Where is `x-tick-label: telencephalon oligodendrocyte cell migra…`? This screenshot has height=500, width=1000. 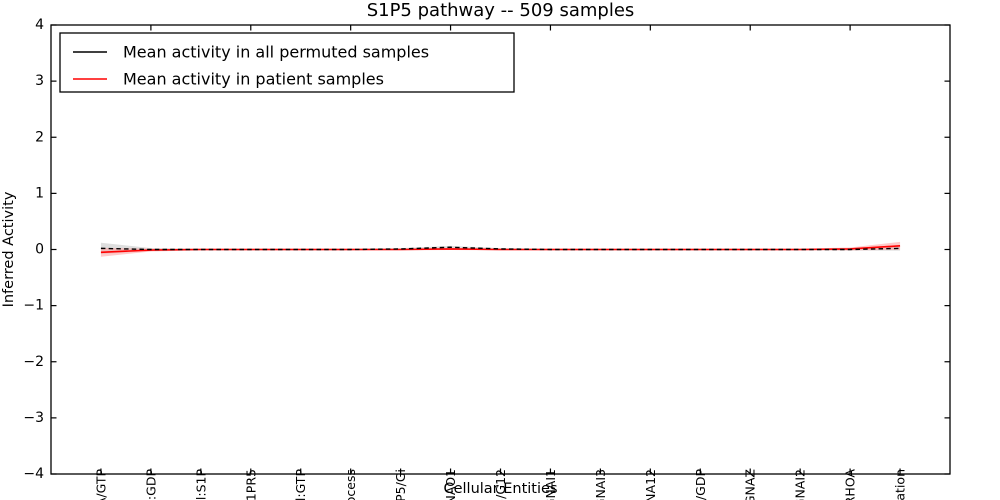
x-tick-label: telencephalon oligodendrocyte cell migra… is located at coordinates (900, 484).